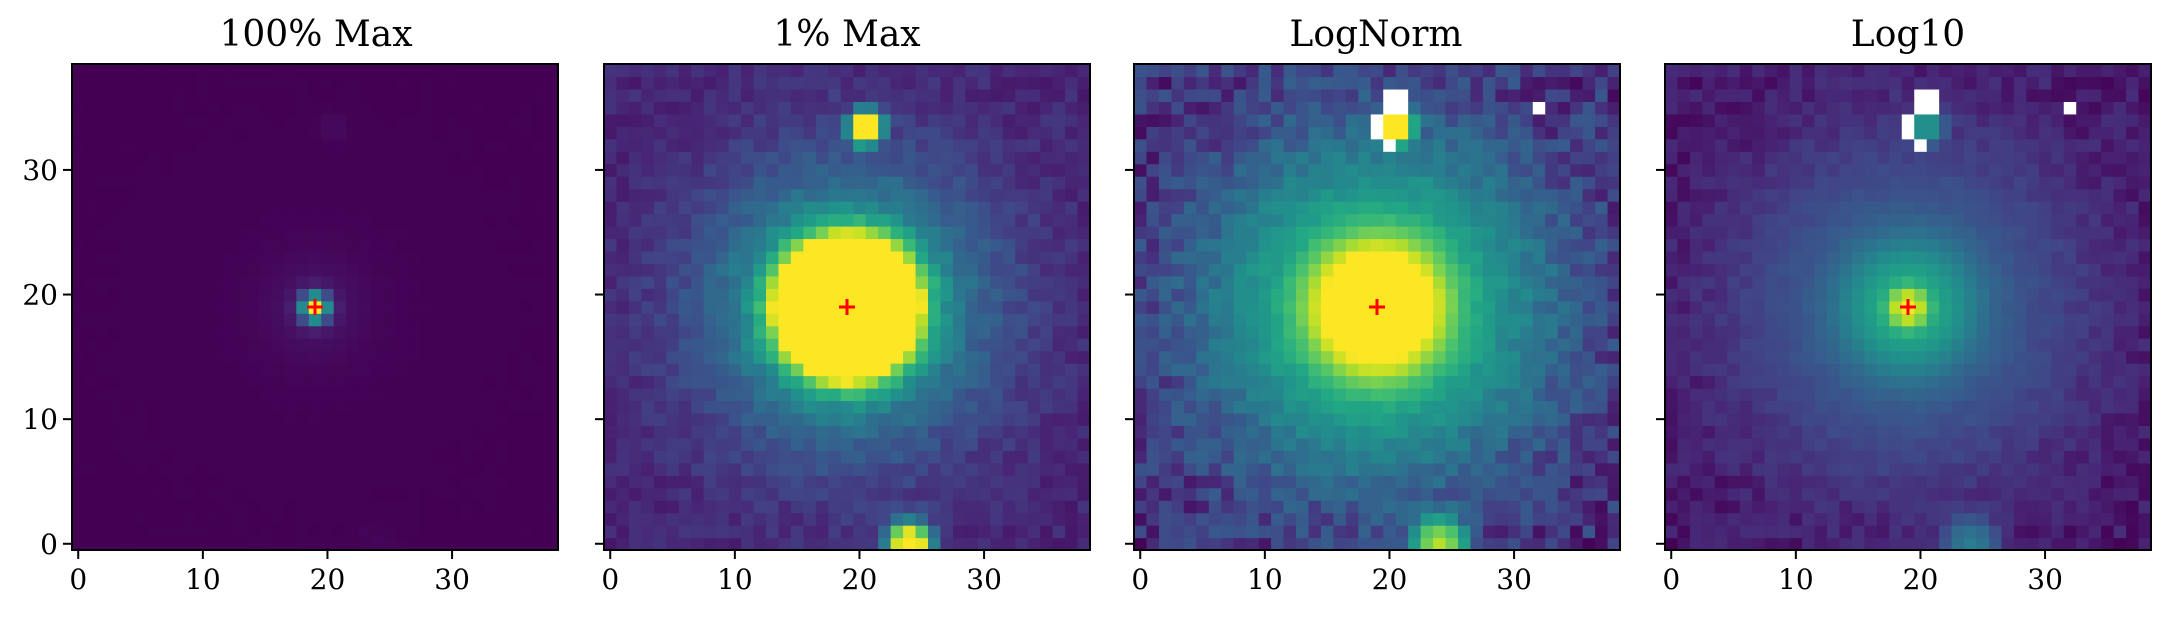 The height and width of the screenshot is (618, 2168). Describe the element at coordinates (40, 170) in the screenshot. I see `y-tick-label: 30` at that location.